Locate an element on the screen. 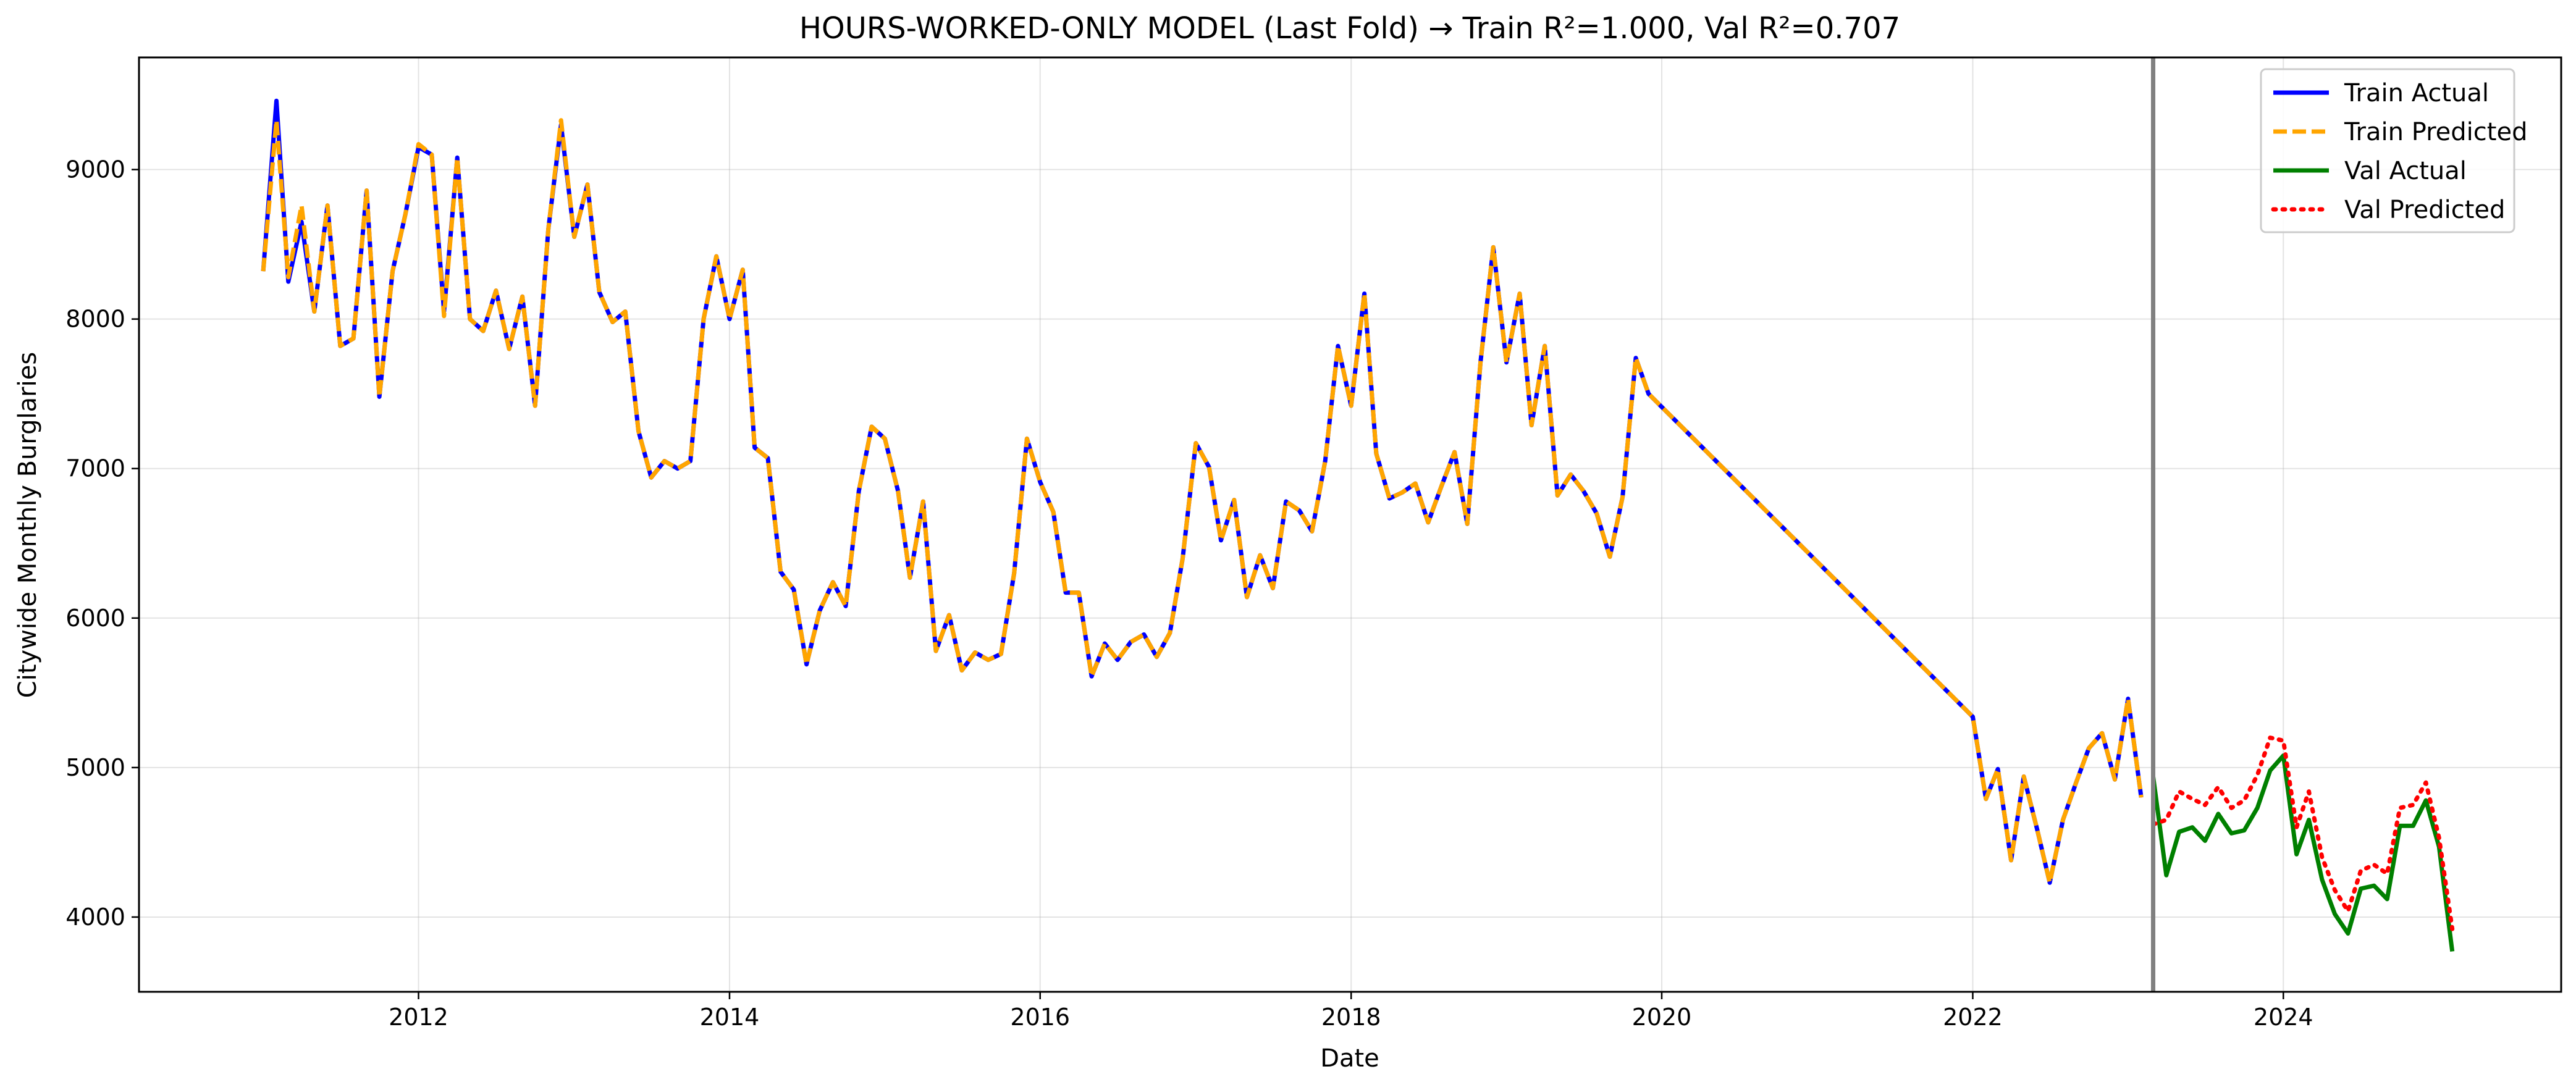  legend-label-val-actual: Val Actual is located at coordinates (2405, 171).